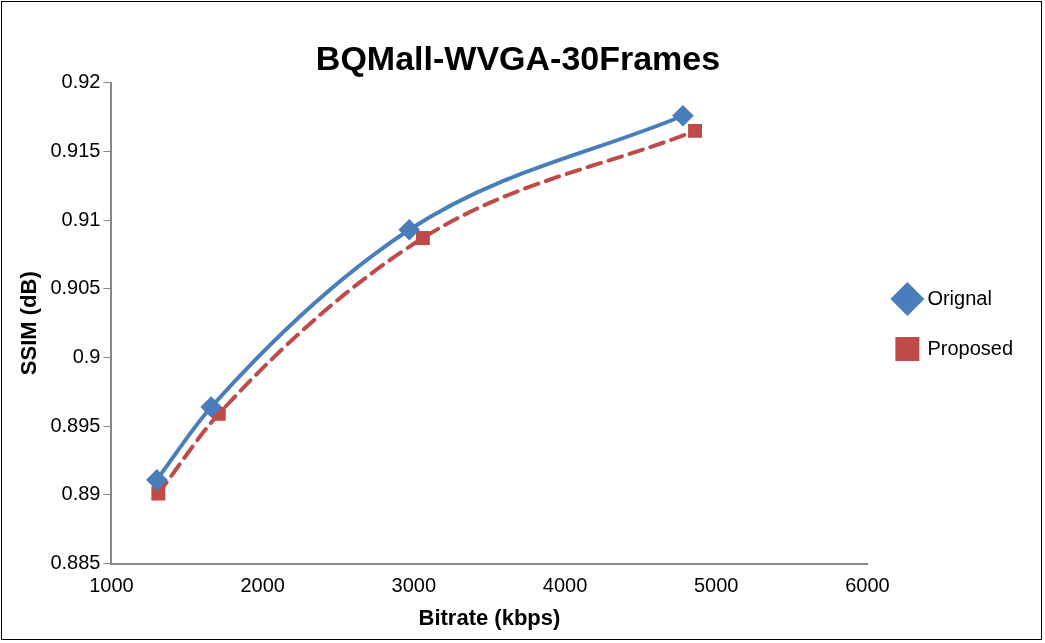  Describe the element at coordinates (489, 617) in the screenshot. I see `x-axis-title: Bitrate (kbps)` at that location.